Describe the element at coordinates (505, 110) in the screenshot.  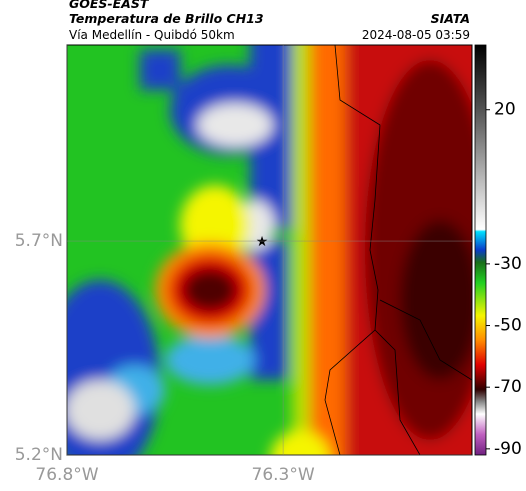
I see `colorbar-label: 20` at that location.